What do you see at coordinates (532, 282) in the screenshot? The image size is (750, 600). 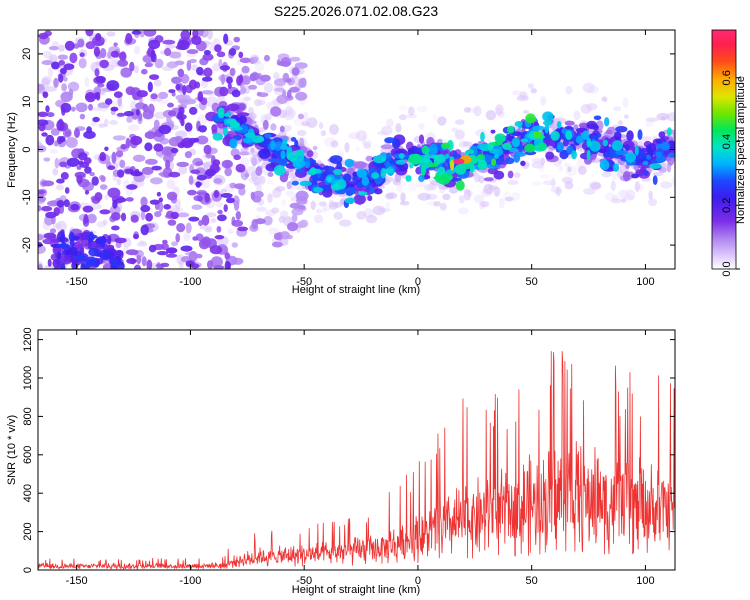 I see `heatmap-x-tick-label: 50` at bounding box center [532, 282].